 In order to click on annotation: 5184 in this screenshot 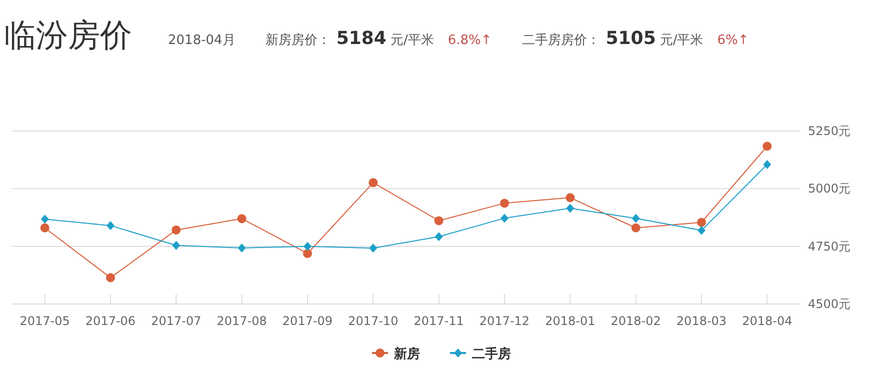, I will do `click(361, 38)`.